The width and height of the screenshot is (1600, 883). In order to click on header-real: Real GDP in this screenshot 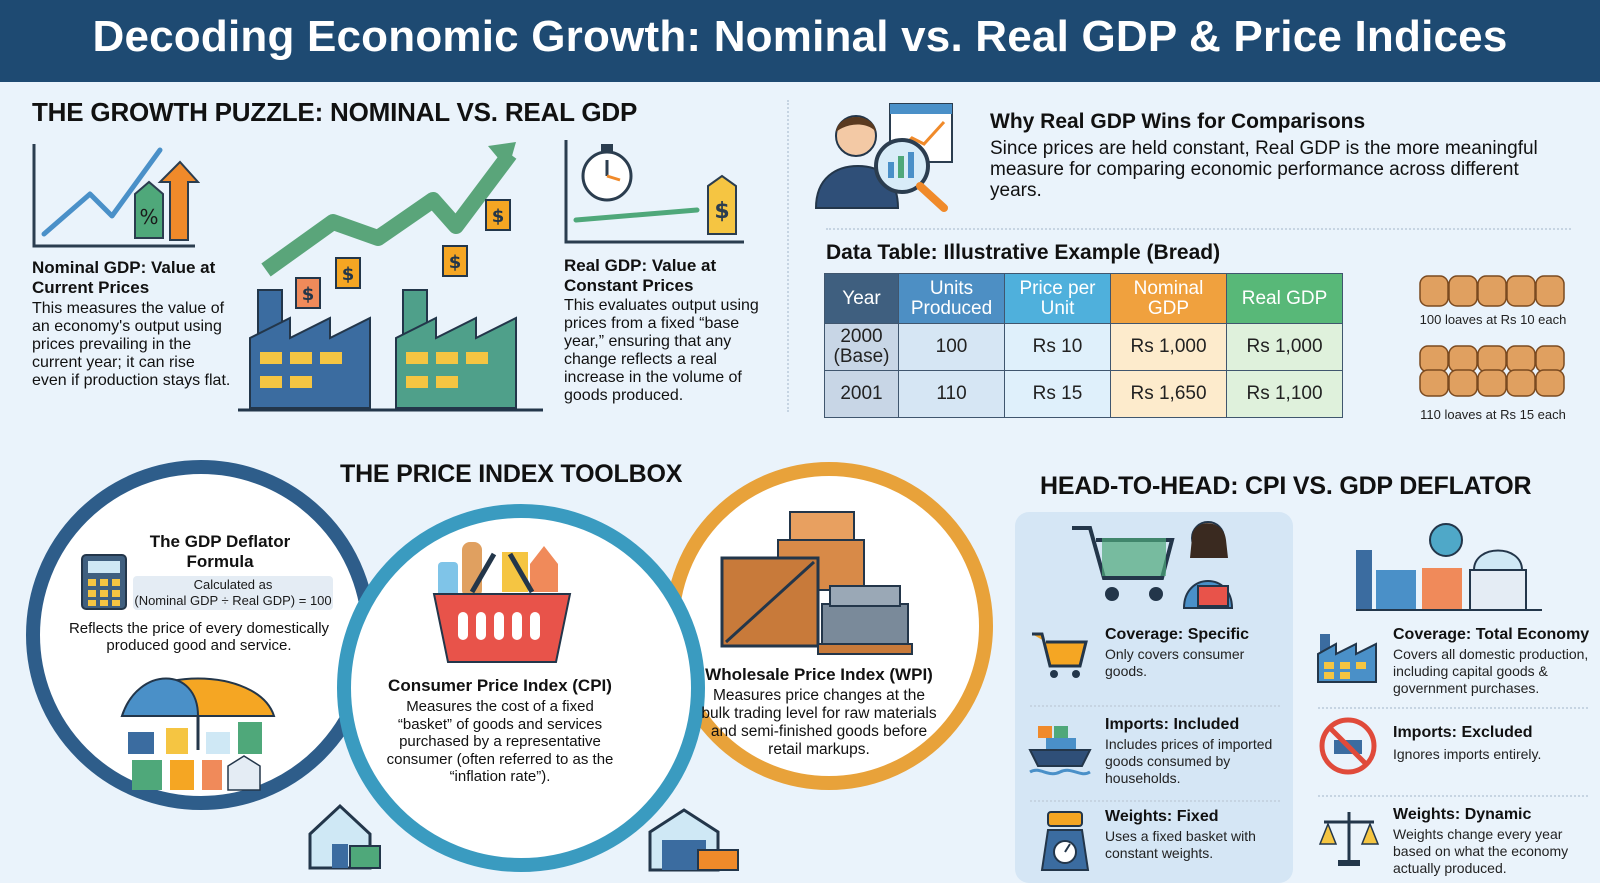, I will do `click(1284, 298)`.